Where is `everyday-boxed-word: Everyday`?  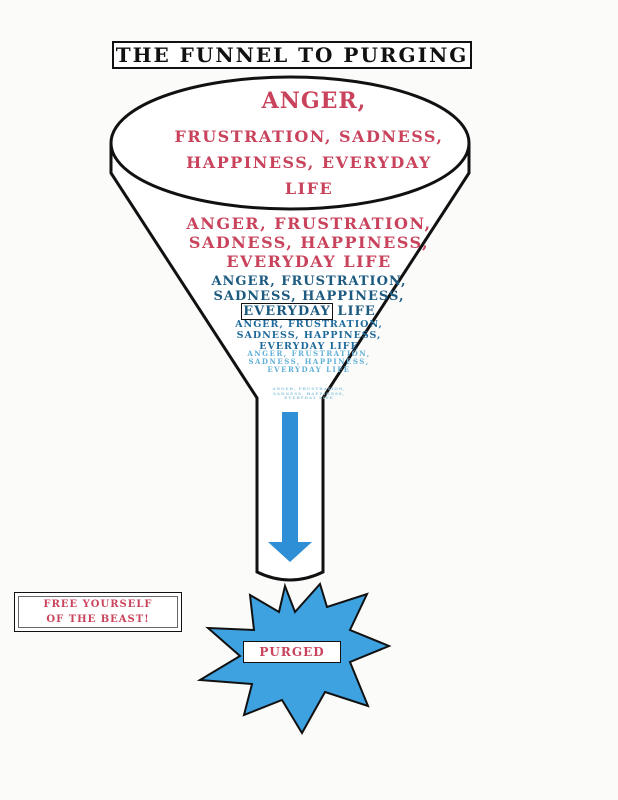
everyday-boxed-word: Everyday is located at coordinates (287, 311).